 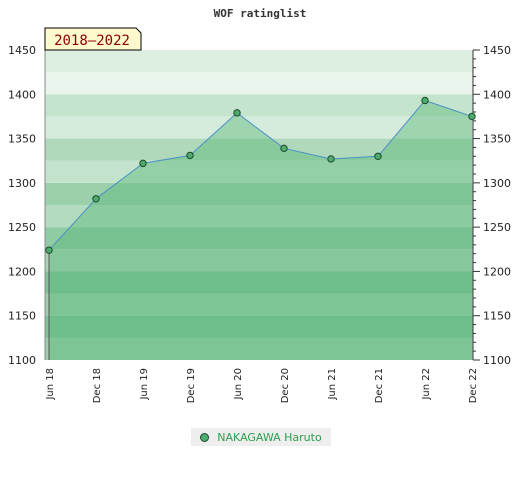 I want to click on y-tick-label-left: 1150, so click(x=22, y=316).